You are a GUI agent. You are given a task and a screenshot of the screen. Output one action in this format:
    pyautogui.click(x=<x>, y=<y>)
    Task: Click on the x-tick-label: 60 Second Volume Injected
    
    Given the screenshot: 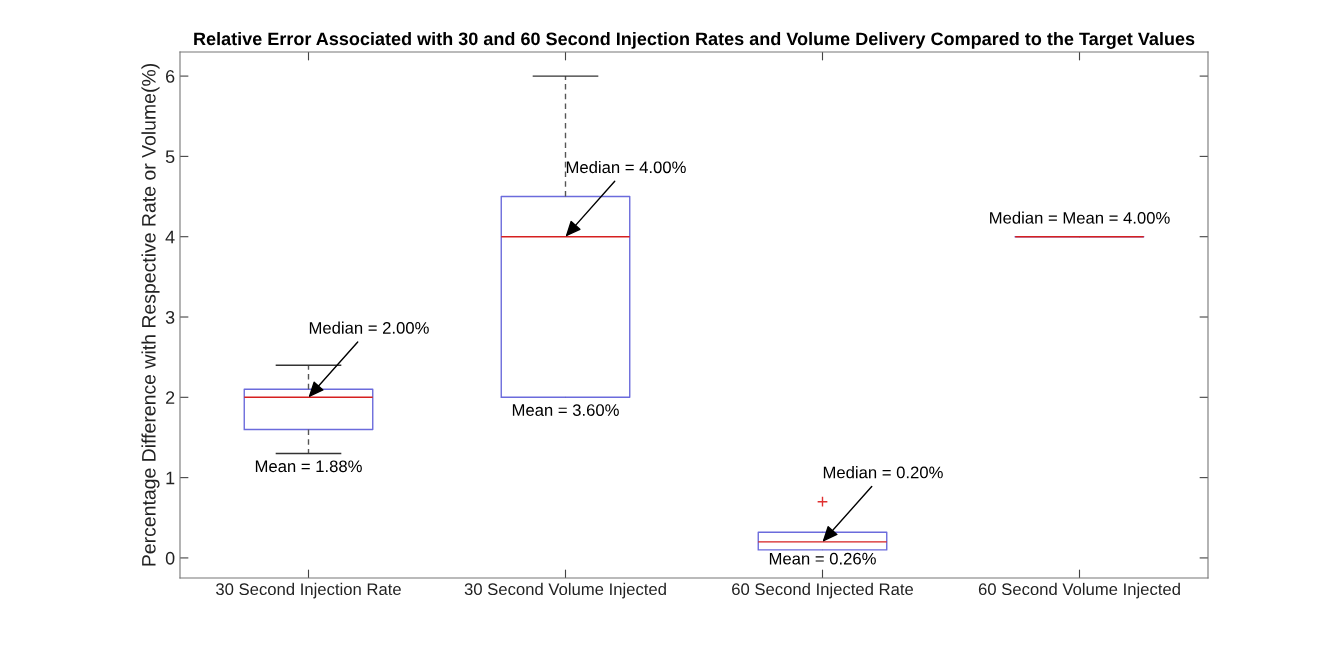 What is the action you would take?
    pyautogui.click(x=1079, y=590)
    